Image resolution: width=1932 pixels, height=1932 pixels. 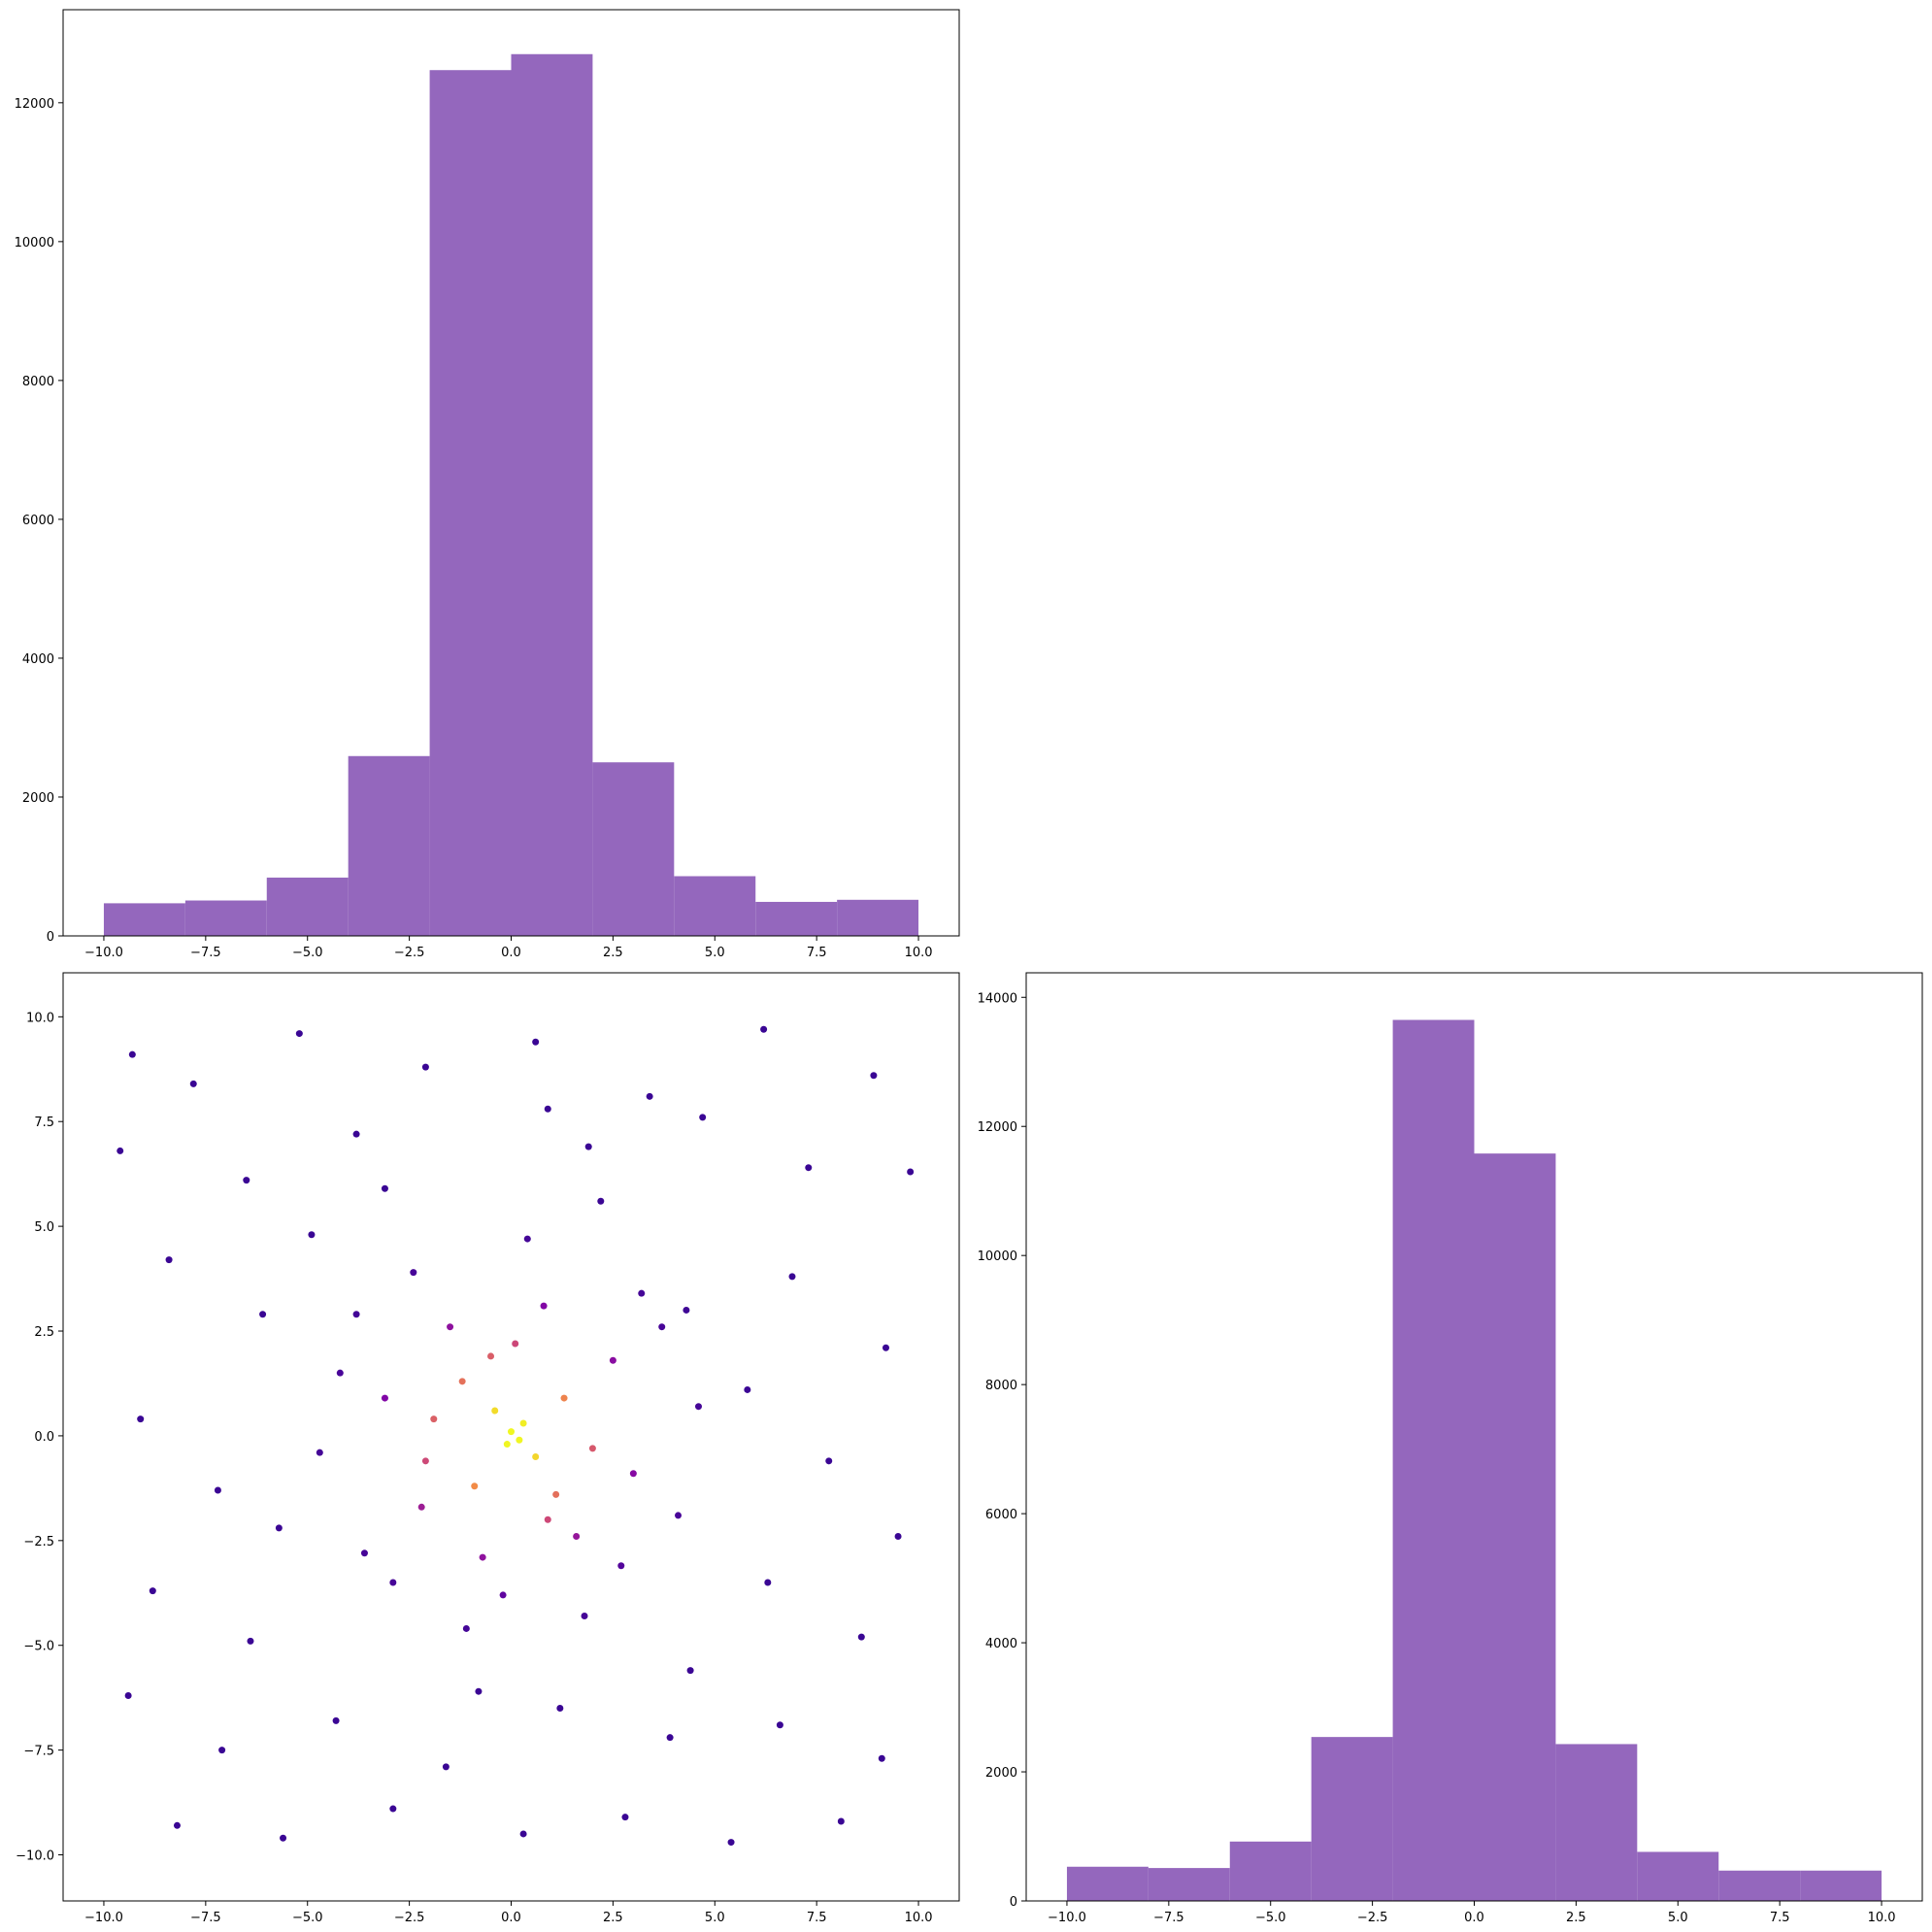 I want to click on y-tick-label: −7.5, so click(x=38, y=1752).